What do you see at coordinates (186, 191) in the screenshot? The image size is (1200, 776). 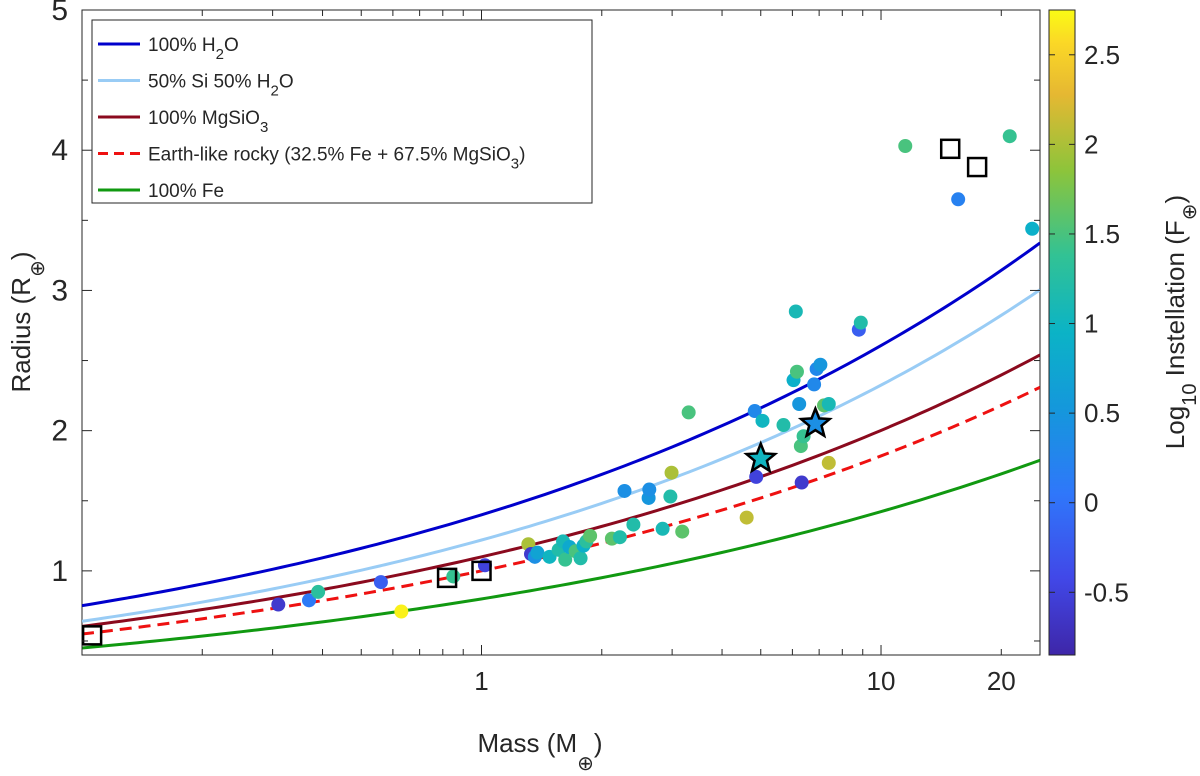 I see `legend-label-5: 100% Fe` at bounding box center [186, 191].